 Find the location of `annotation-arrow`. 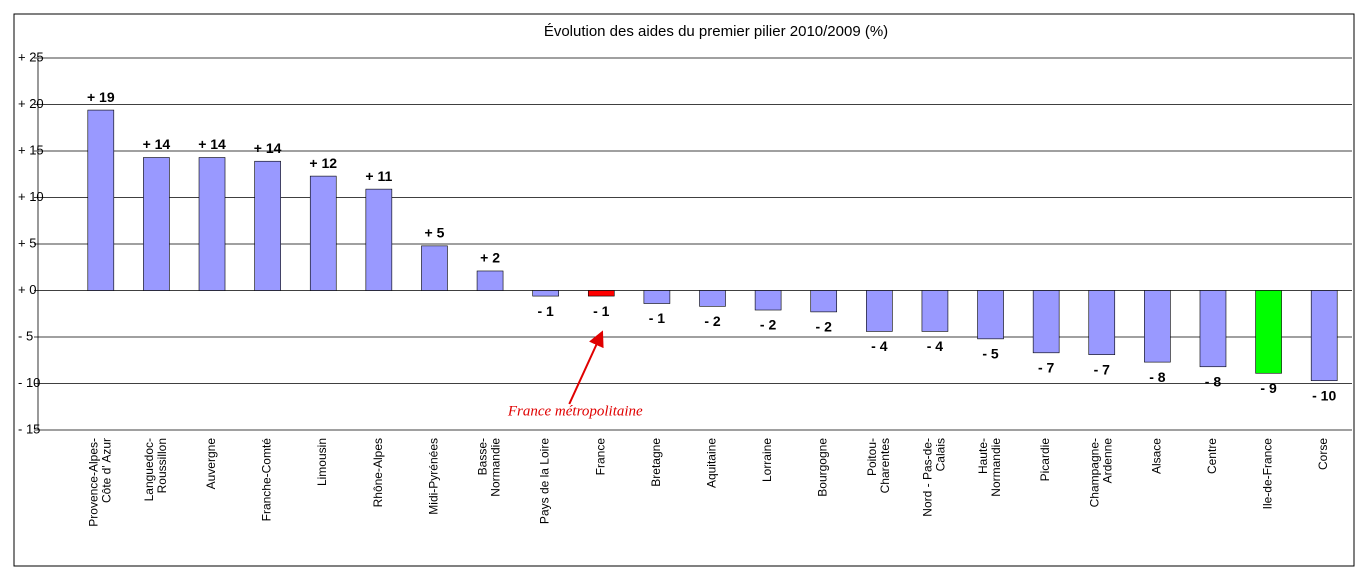

annotation-arrow is located at coordinates (586, 367).